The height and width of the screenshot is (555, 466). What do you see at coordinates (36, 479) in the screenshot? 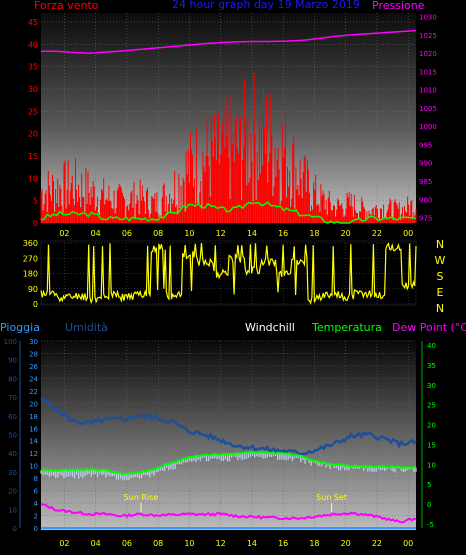
I see `rain-y-tick: 8` at bounding box center [36, 479].